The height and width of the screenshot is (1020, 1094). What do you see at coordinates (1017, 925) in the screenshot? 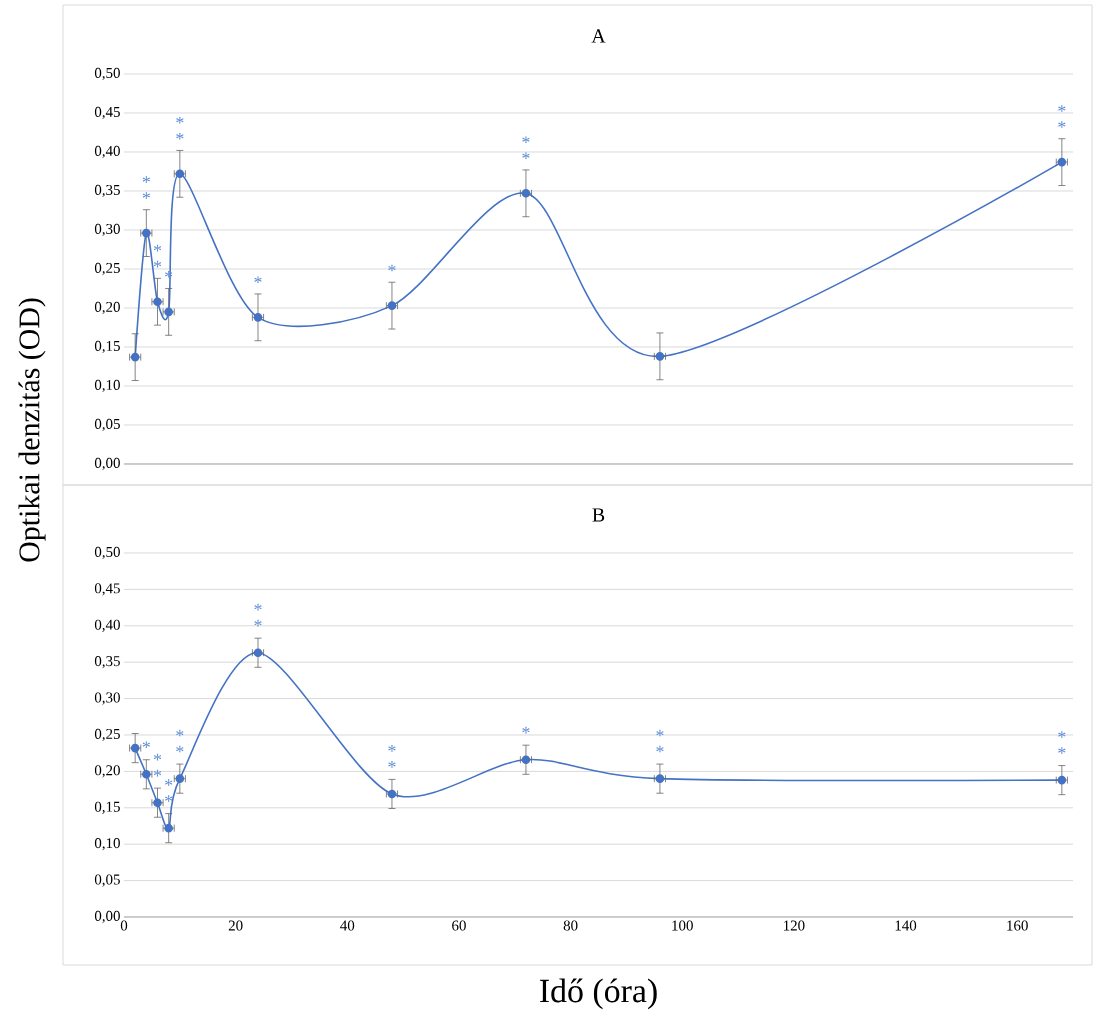
I see `x-tick-label: 160` at bounding box center [1017, 925].